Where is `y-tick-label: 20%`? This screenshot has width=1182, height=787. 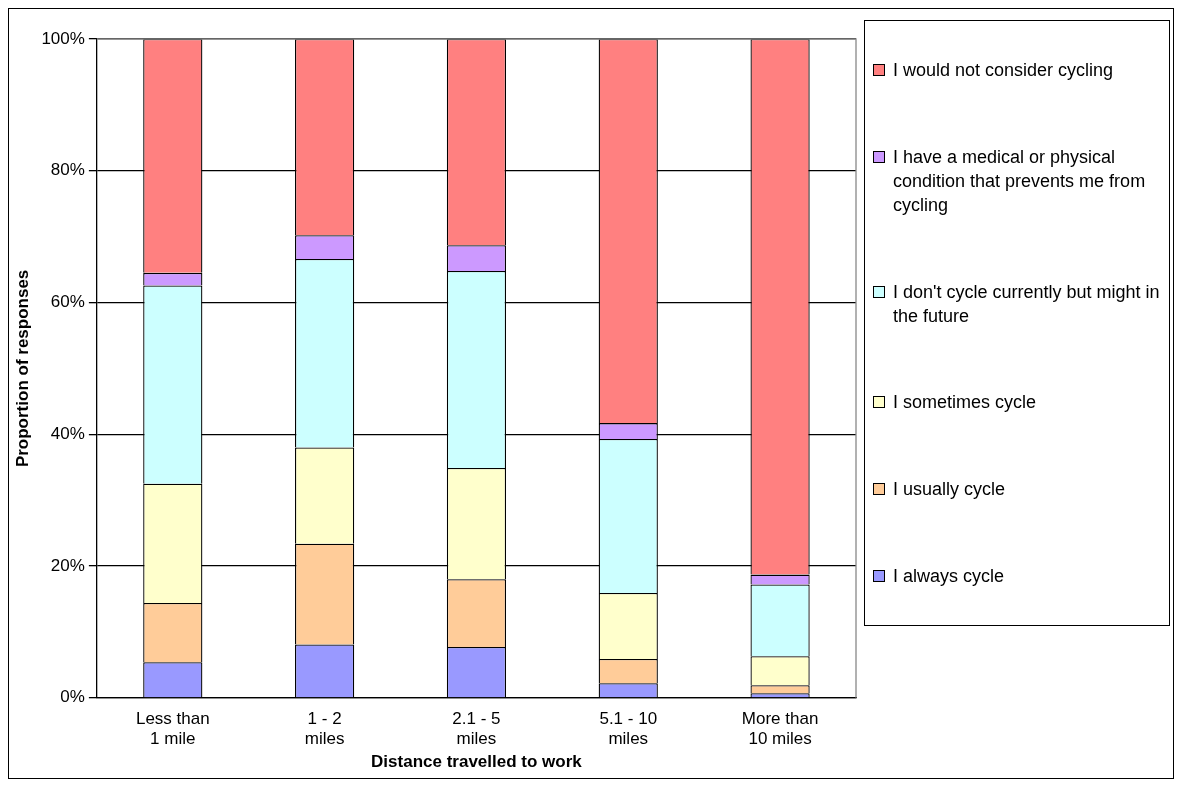
y-tick-label: 20% is located at coordinates (67, 565).